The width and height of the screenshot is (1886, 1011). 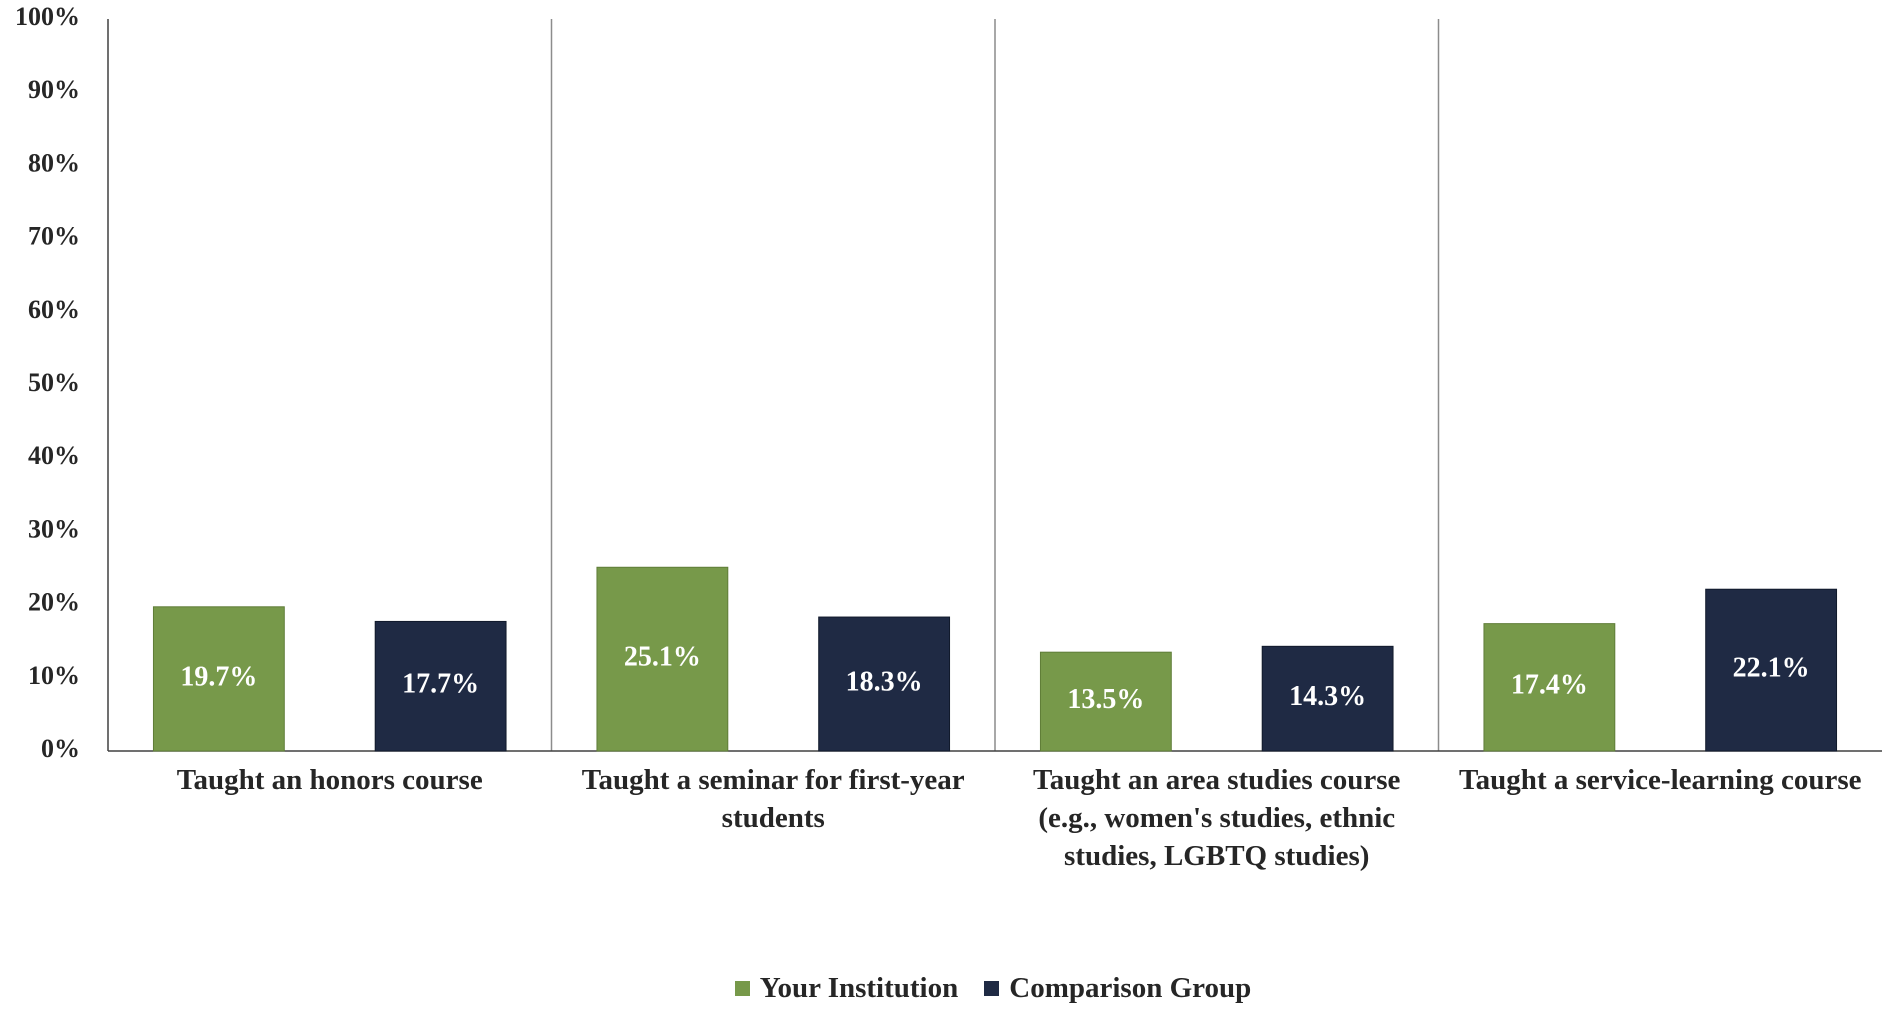 I want to click on data-label: 22.1%, so click(x=1771, y=668).